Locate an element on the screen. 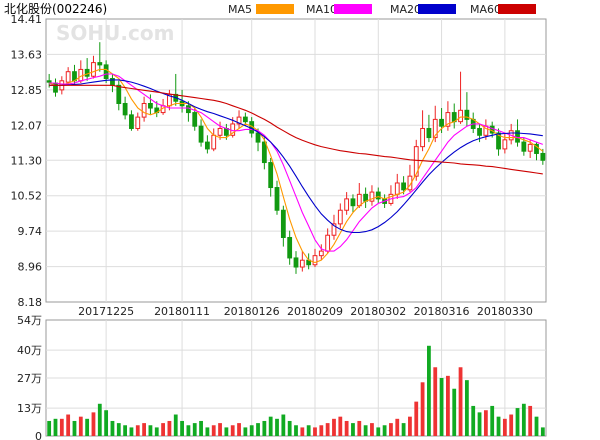  price-tick-label: 14.41 is located at coordinates (27, 19).